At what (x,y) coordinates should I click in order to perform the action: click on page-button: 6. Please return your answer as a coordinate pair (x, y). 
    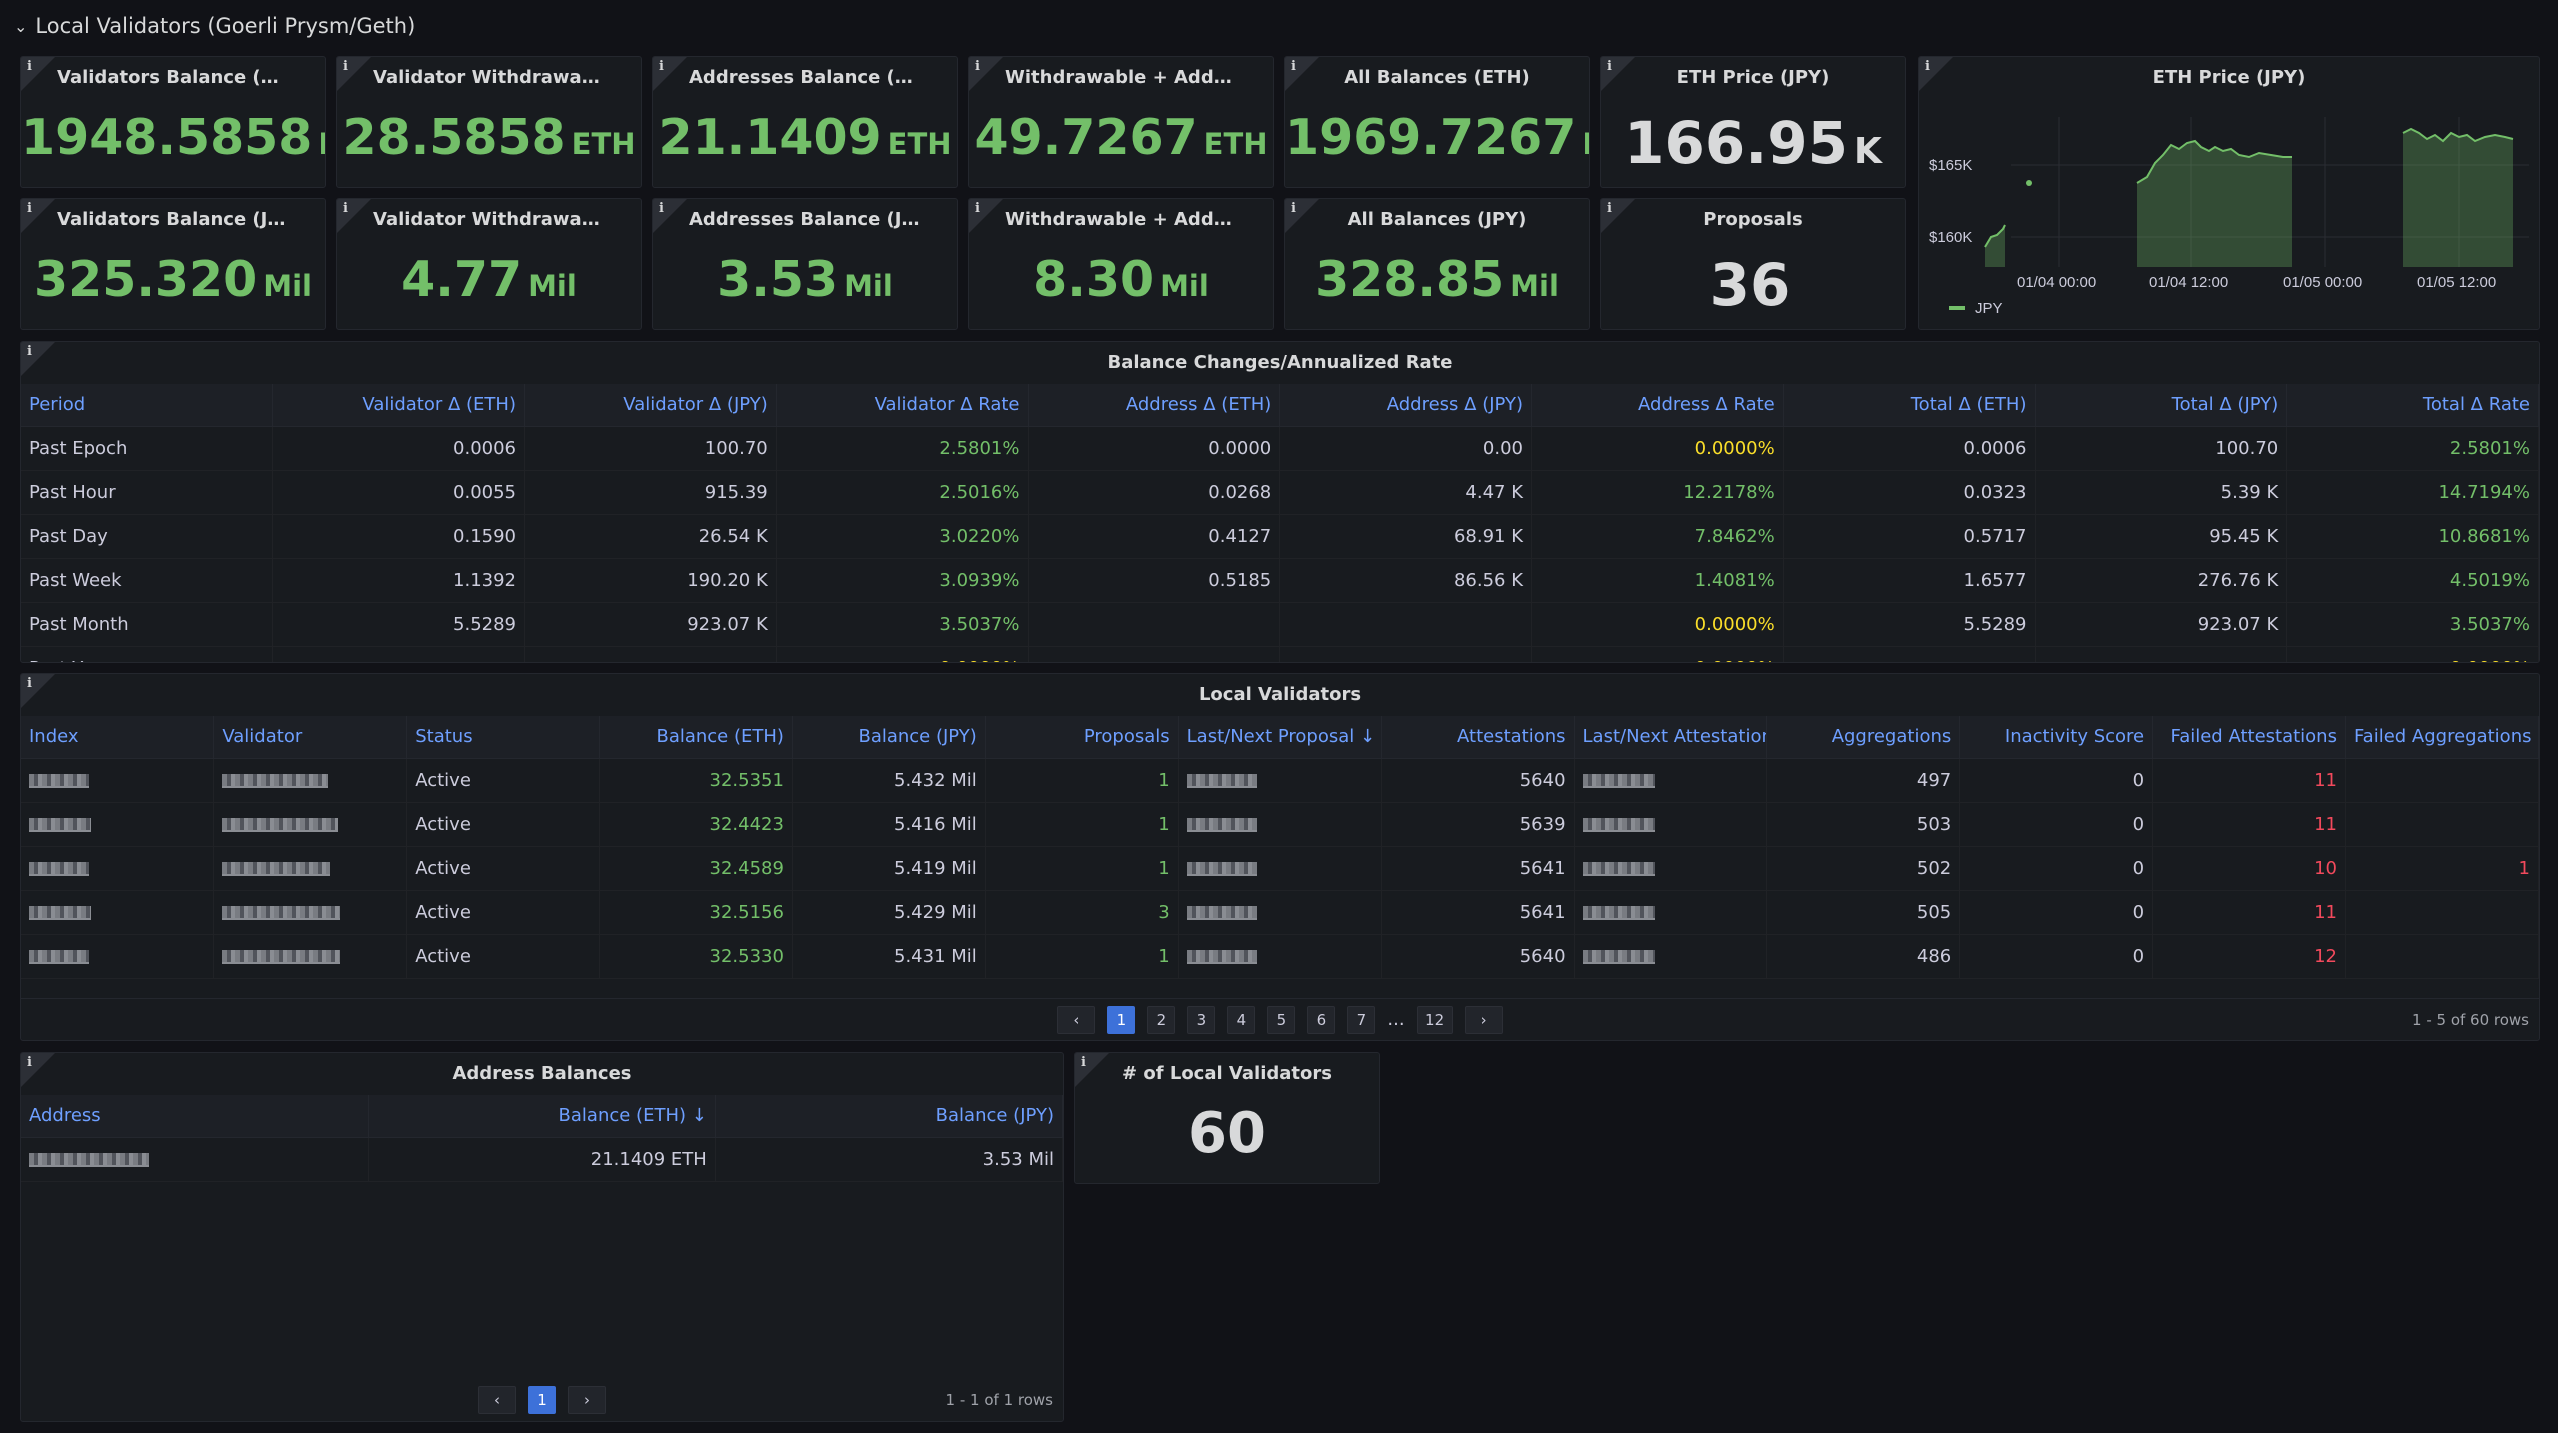
    Looking at the image, I should click on (1321, 1019).